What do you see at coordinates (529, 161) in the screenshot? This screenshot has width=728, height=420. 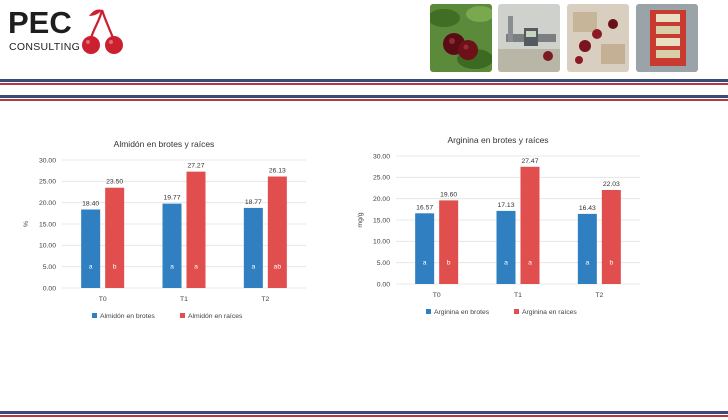 I see `data-label: 27.47` at bounding box center [529, 161].